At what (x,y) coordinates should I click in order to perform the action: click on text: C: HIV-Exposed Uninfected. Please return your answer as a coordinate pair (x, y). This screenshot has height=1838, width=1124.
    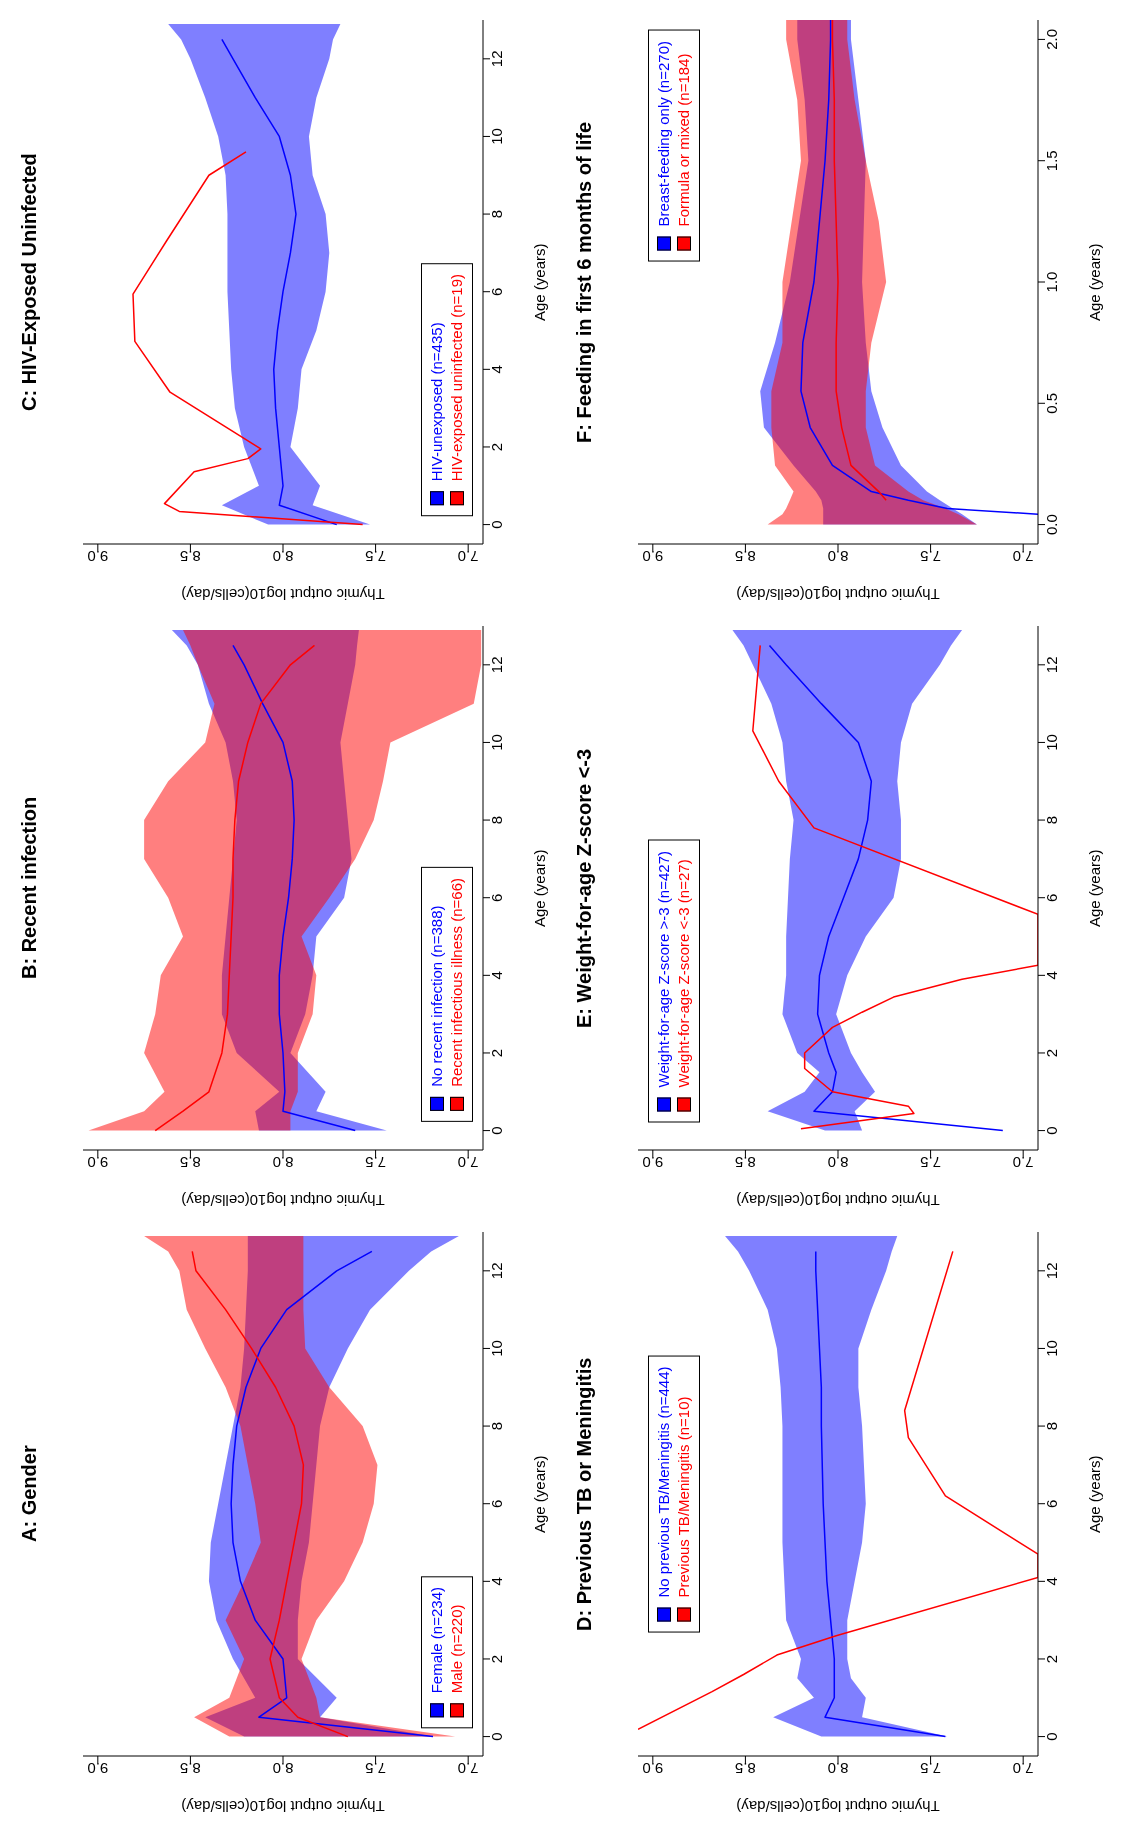
    Looking at the image, I should click on (29, 282).